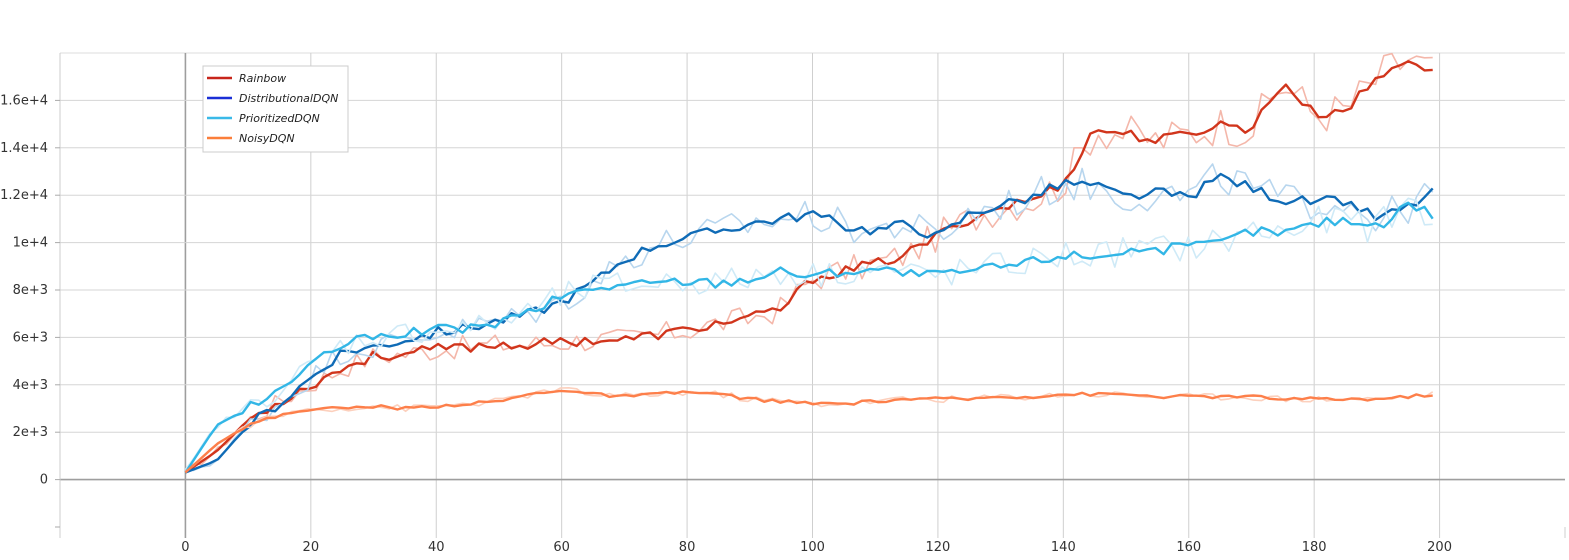 This screenshot has width=1569, height=560. What do you see at coordinates (24, 148) in the screenshot?
I see `y-tick-label: 1.4e+4` at bounding box center [24, 148].